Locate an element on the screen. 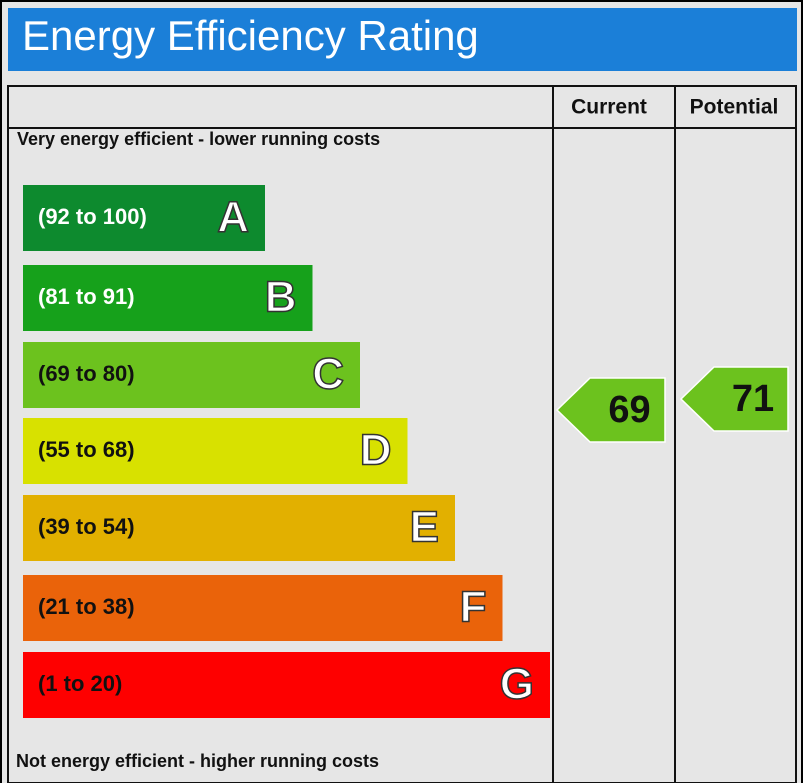  band-letter: D is located at coordinates (376, 450).